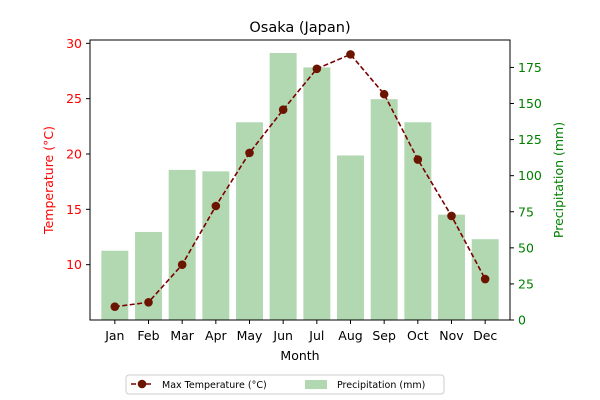 The height and width of the screenshot is (400, 600). What do you see at coordinates (74, 209) in the screenshot?
I see `y-left-tick-label-15: 15` at bounding box center [74, 209].